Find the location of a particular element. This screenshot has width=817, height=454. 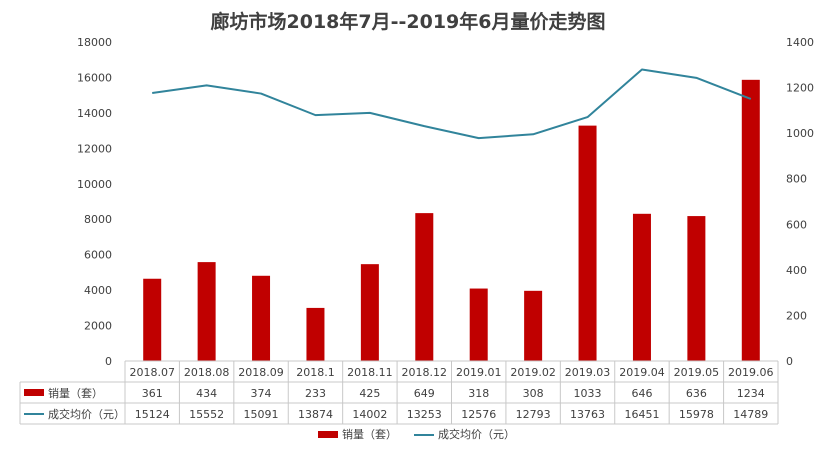

legend-bar-label: 销量（套） is located at coordinates (369, 434).